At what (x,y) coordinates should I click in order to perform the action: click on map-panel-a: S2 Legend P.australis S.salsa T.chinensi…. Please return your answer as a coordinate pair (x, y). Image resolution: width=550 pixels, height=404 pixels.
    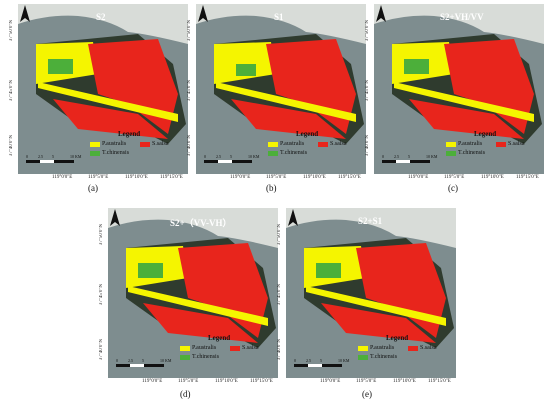
    Looking at the image, I should click on (103, 89).